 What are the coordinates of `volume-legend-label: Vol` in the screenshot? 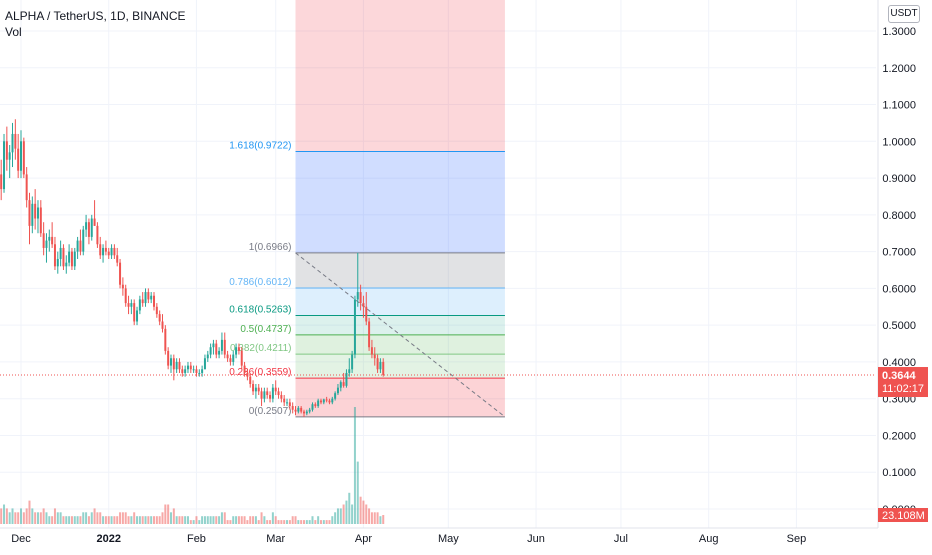 It's located at (13, 32).